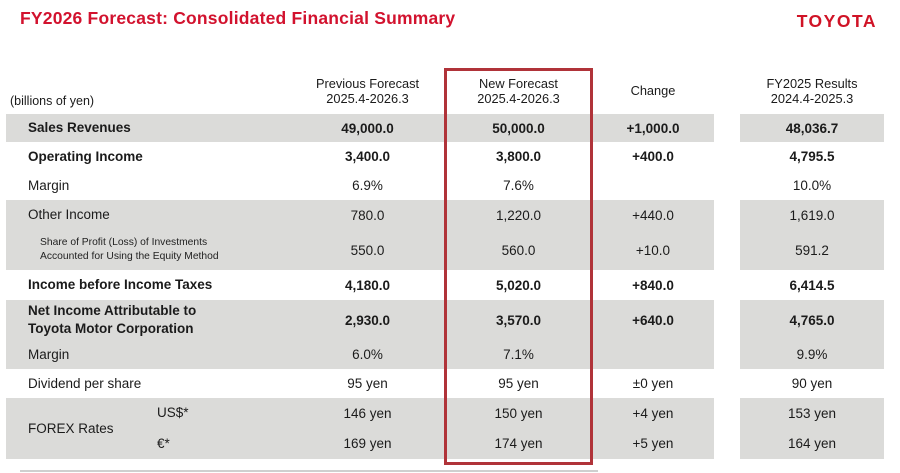  I want to click on toyota-logo: TOYOTA, so click(836, 21).